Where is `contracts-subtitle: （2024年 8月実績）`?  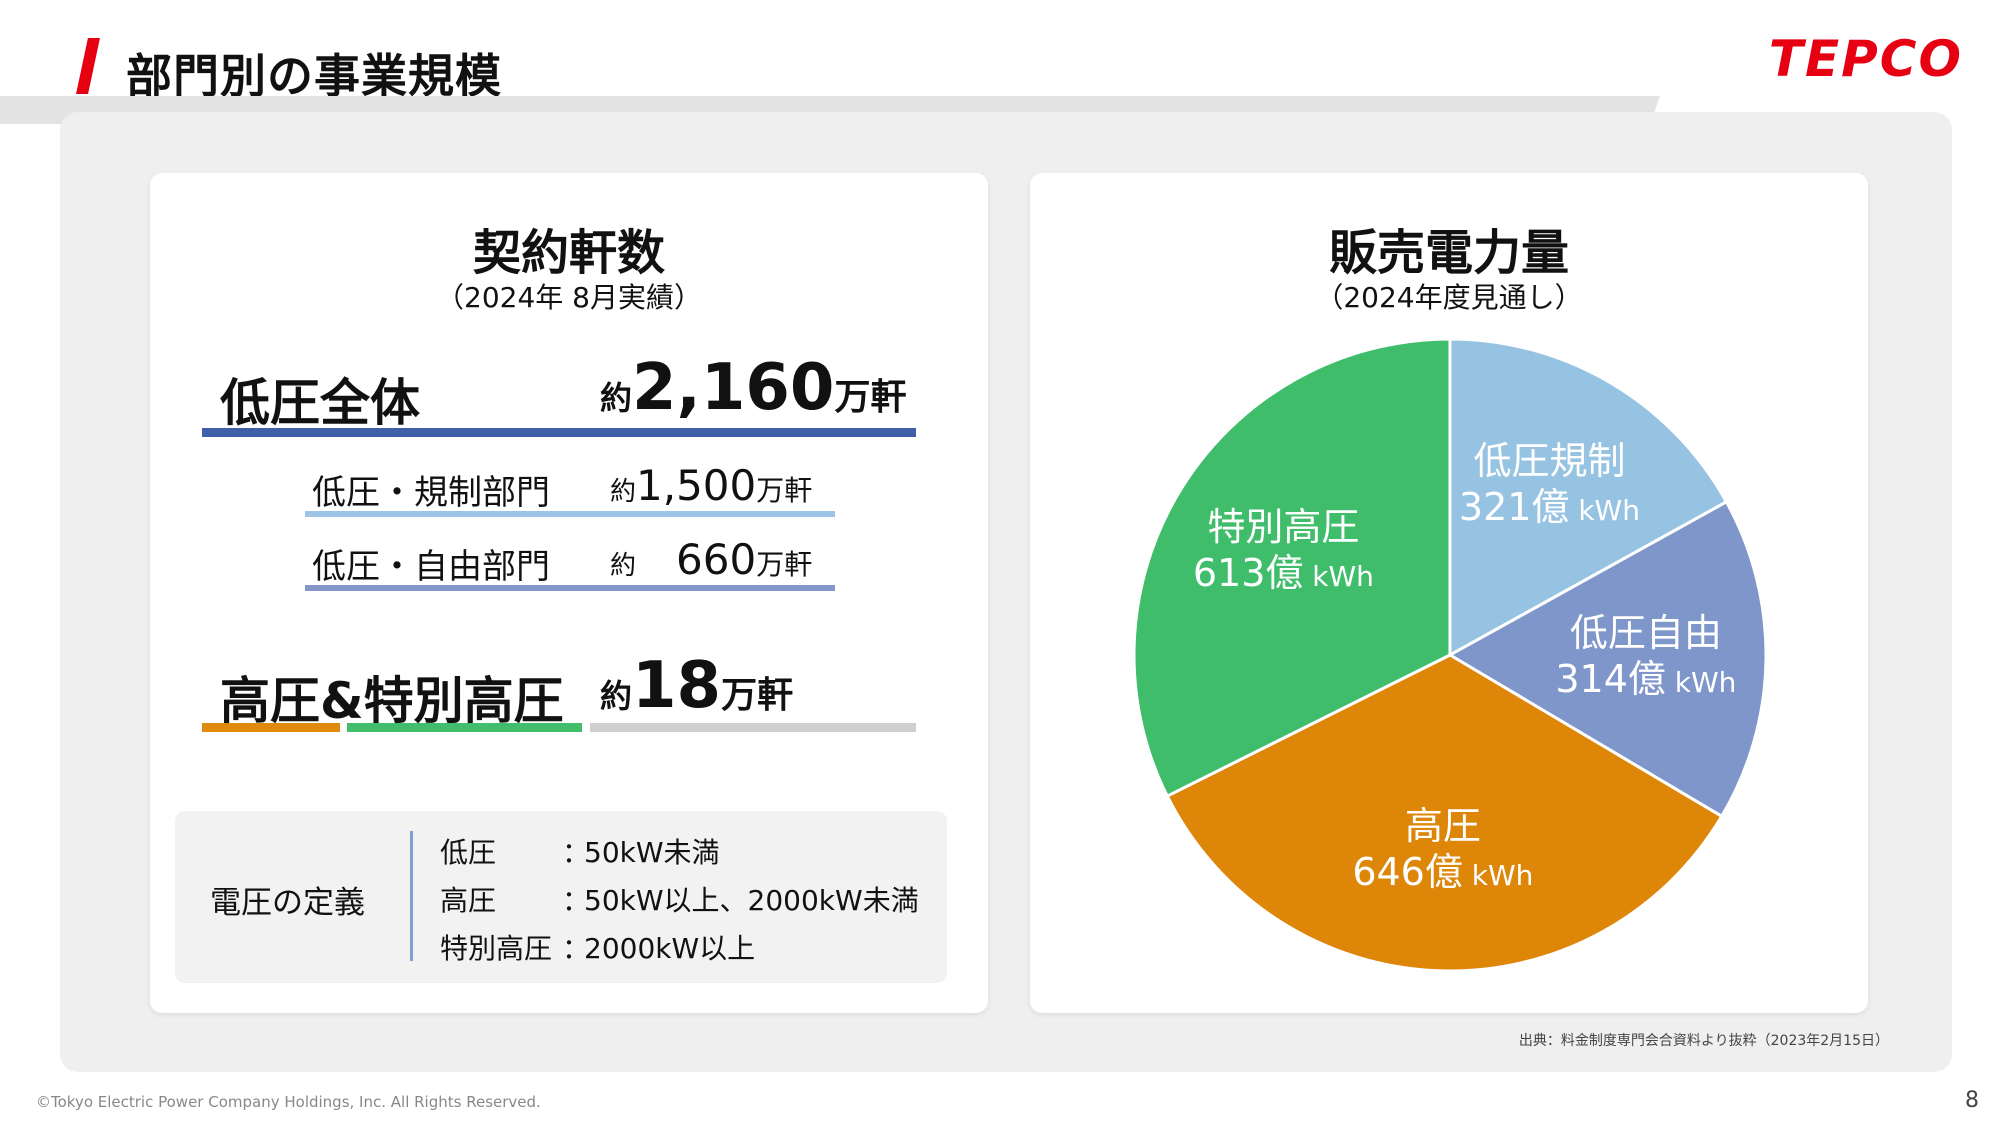
contracts-subtitle: （2024年 8月実績） is located at coordinates (569, 297).